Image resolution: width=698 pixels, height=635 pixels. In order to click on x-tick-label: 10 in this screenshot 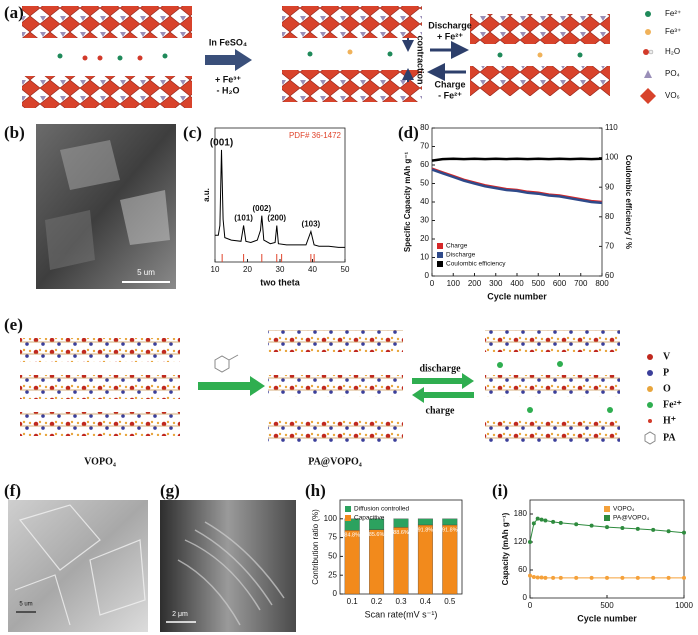, I will do `click(215, 269)`.